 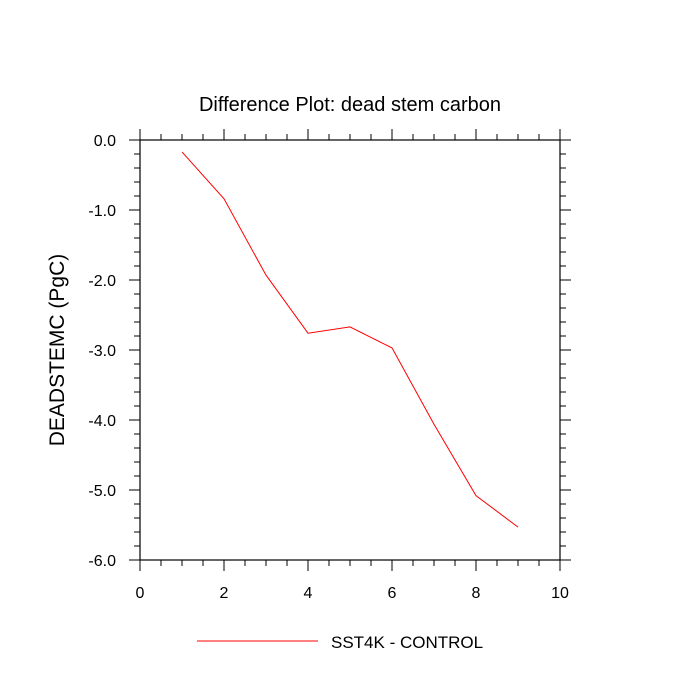 I want to click on legend: SST4K - CONTROL, so click(x=340, y=642).